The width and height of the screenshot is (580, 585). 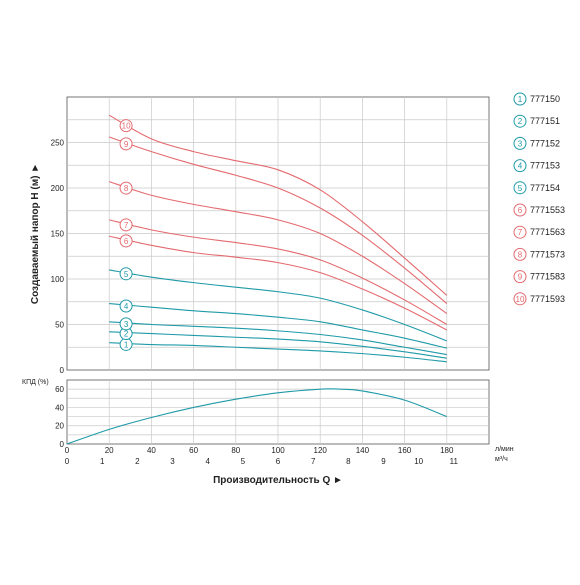 I want to click on legend-item-label: 777153, so click(x=545, y=166).